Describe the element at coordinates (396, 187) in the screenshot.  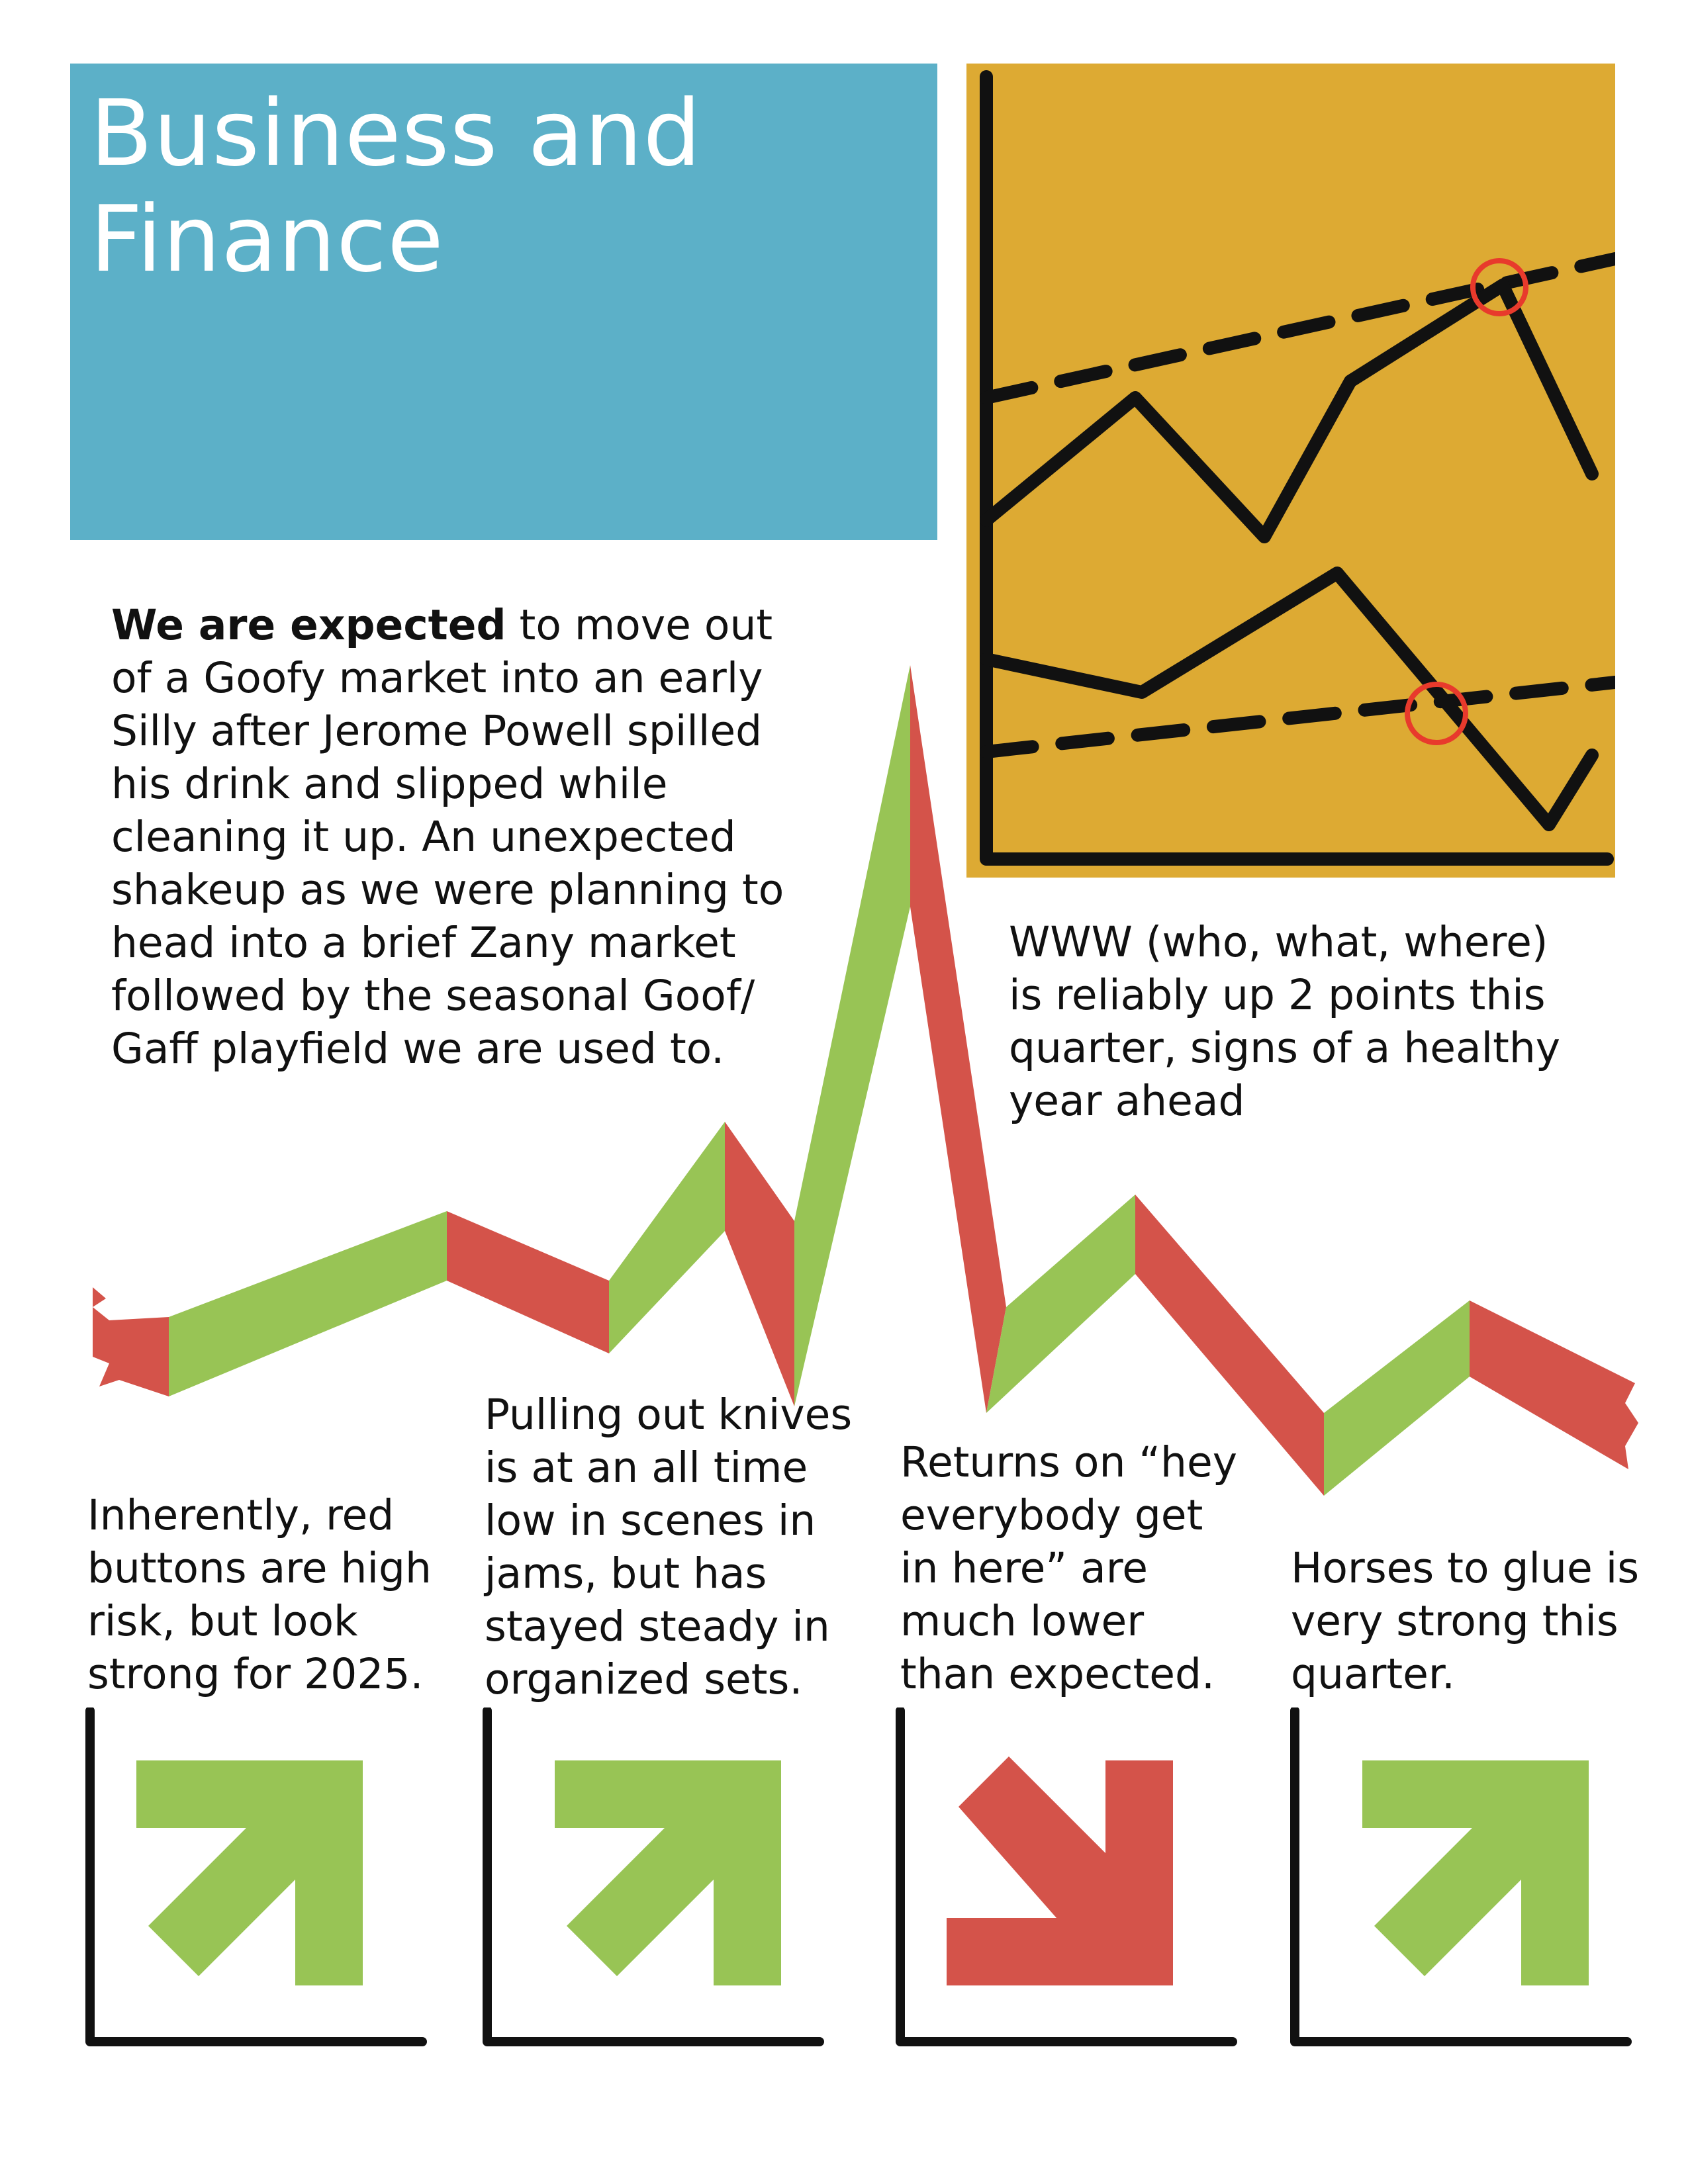
I see `page-title: Business and Finance` at that location.